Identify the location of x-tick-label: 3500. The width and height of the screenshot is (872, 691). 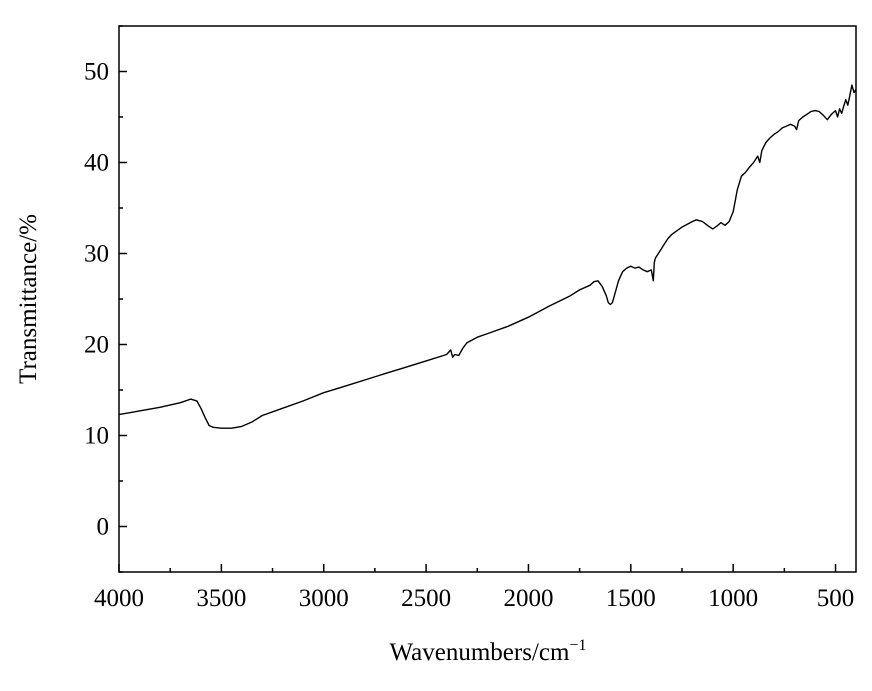
(221, 598).